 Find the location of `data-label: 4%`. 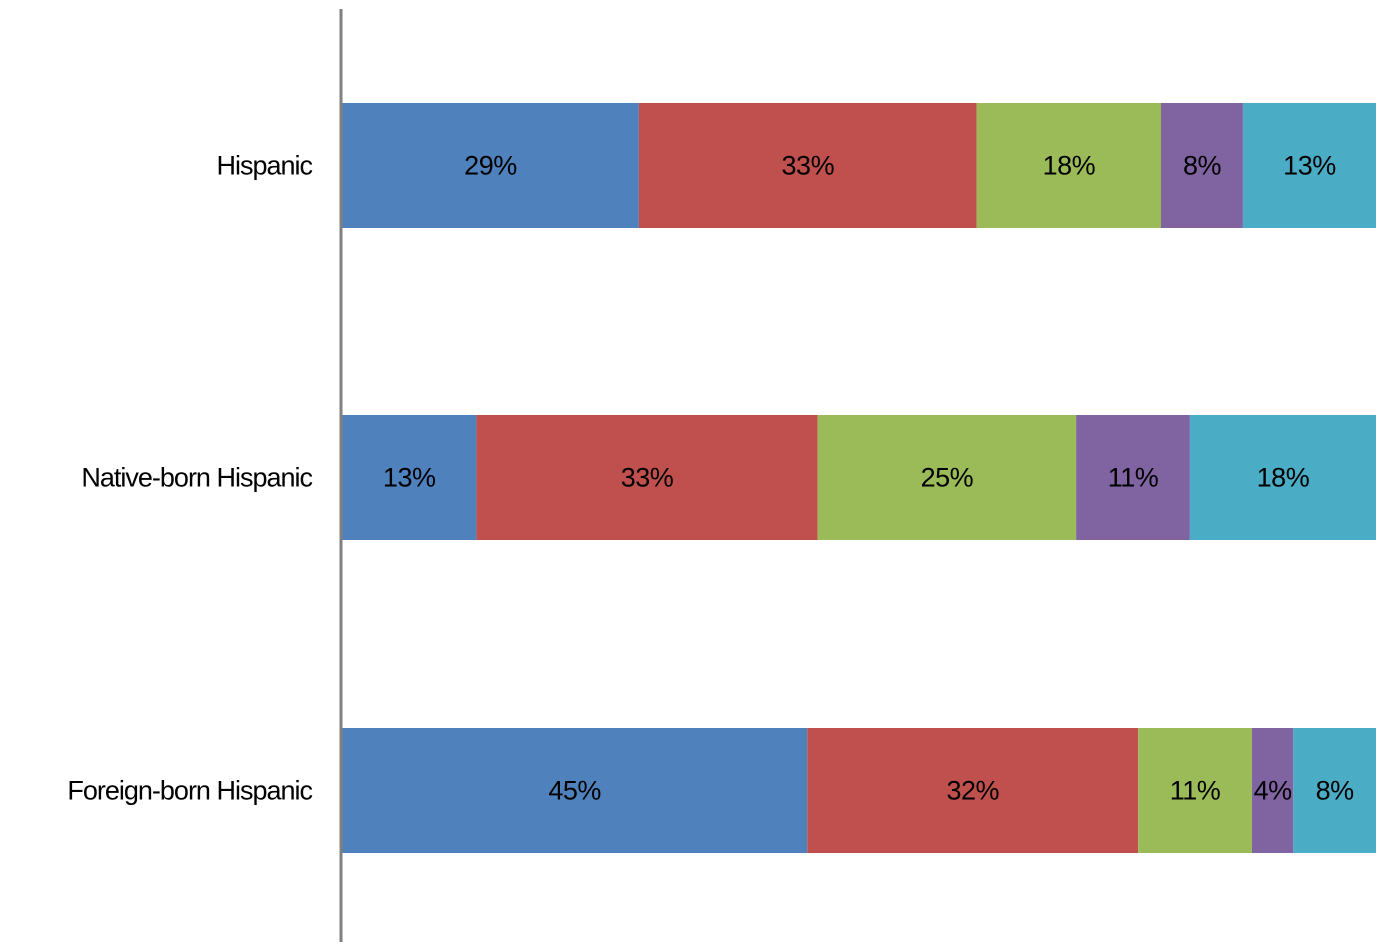

data-label: 4% is located at coordinates (1273, 791).